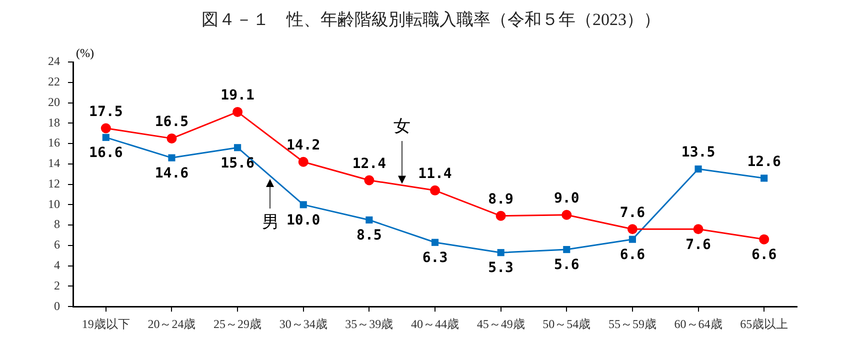 The height and width of the screenshot is (346, 862). What do you see at coordinates (567, 198) in the screenshot?
I see `data-label: 9.0` at bounding box center [567, 198].